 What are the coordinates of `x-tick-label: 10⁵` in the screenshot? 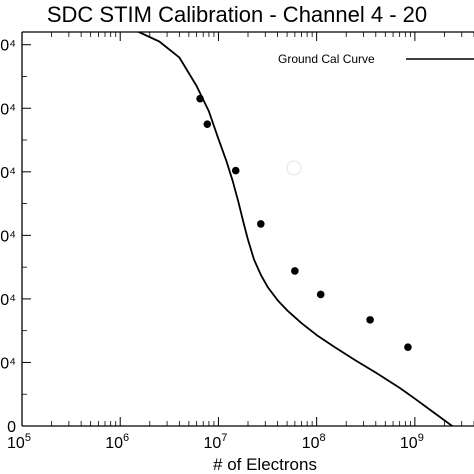 It's located at (19, 442).